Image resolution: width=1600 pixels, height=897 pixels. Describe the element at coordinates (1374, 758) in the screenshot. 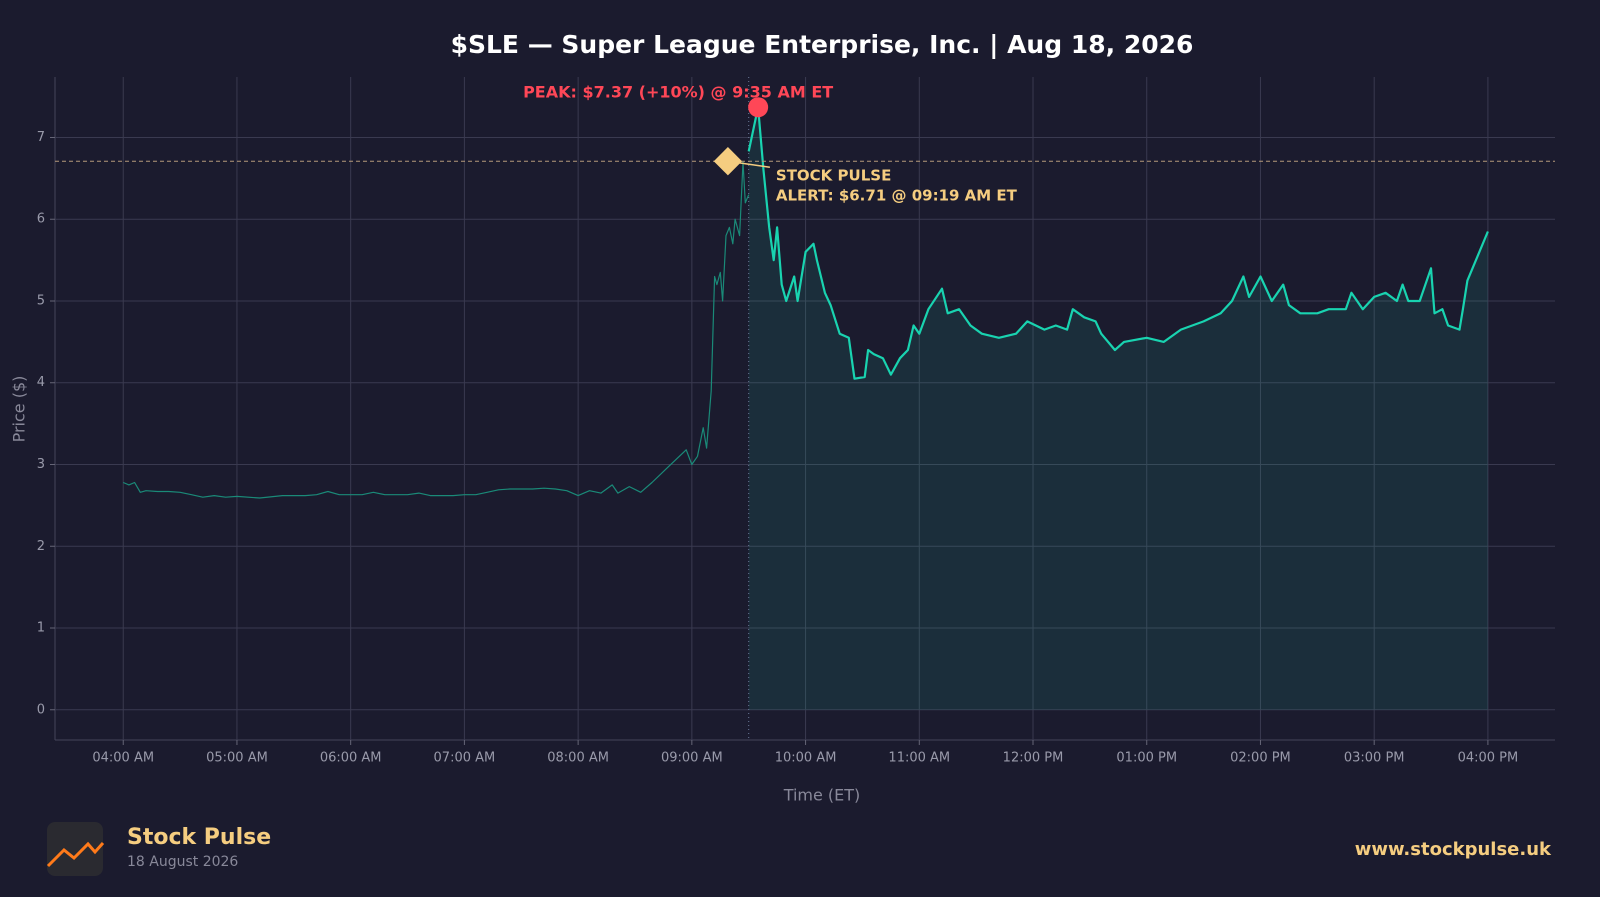

I see `x-tick-label: 03:00 PM` at that location.